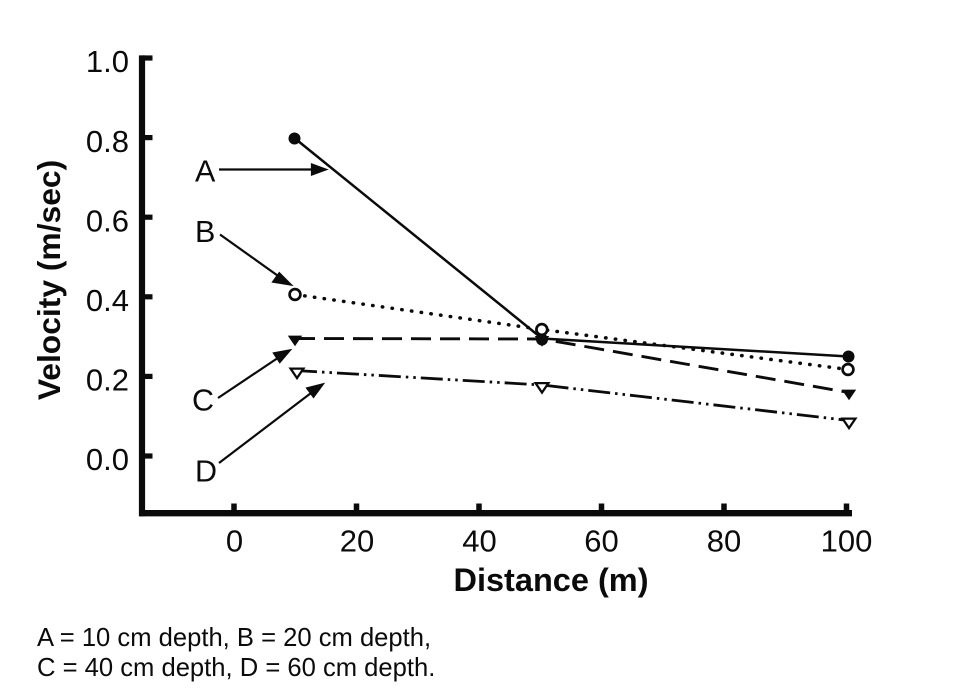  Describe the element at coordinates (107, 300) in the screenshot. I see `svg-text: 0.4` at that location.